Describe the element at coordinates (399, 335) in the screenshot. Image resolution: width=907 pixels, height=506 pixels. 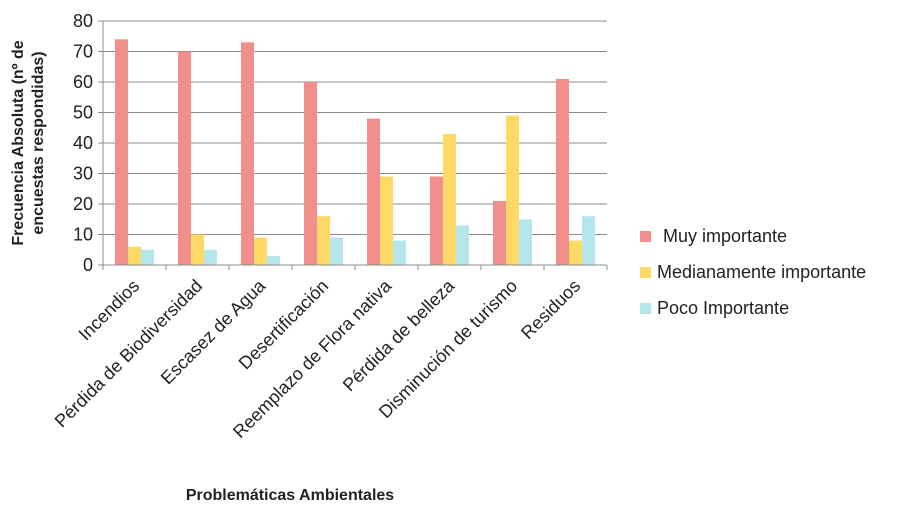
I see `x-tick-label: Pérdida de belleza` at that location.